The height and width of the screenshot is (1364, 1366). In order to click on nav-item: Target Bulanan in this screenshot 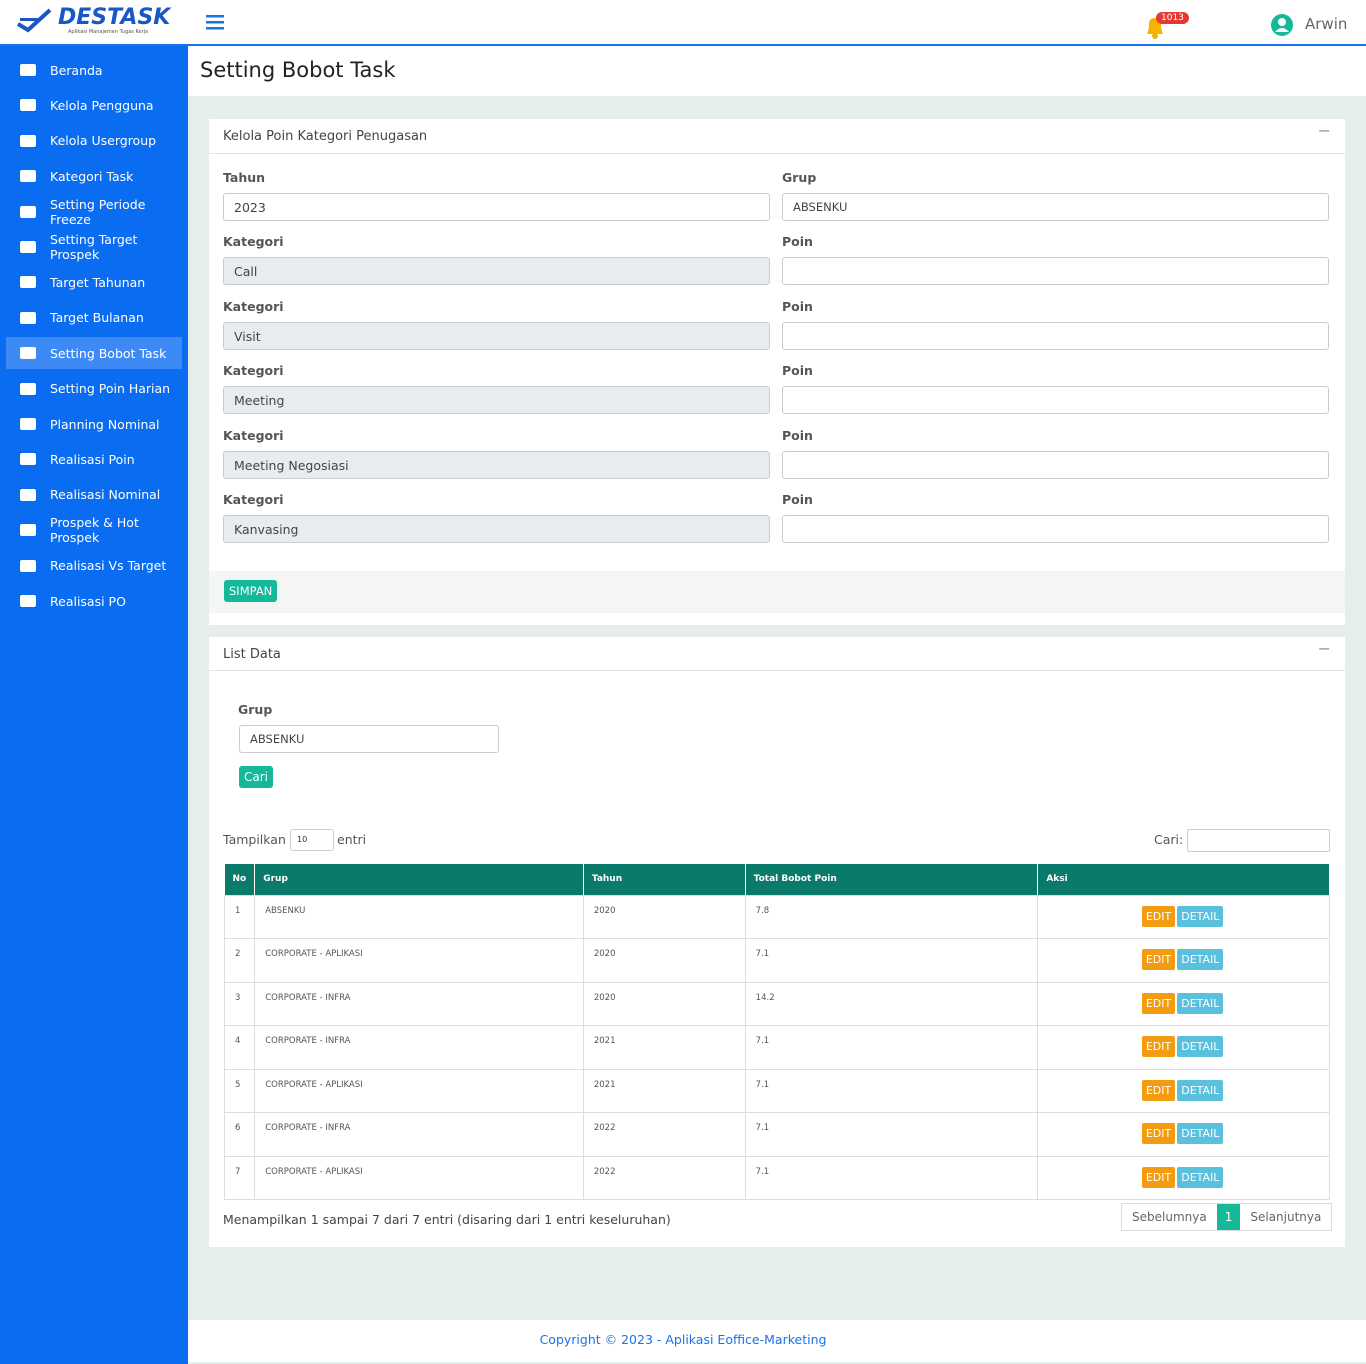, I will do `click(94, 318)`.